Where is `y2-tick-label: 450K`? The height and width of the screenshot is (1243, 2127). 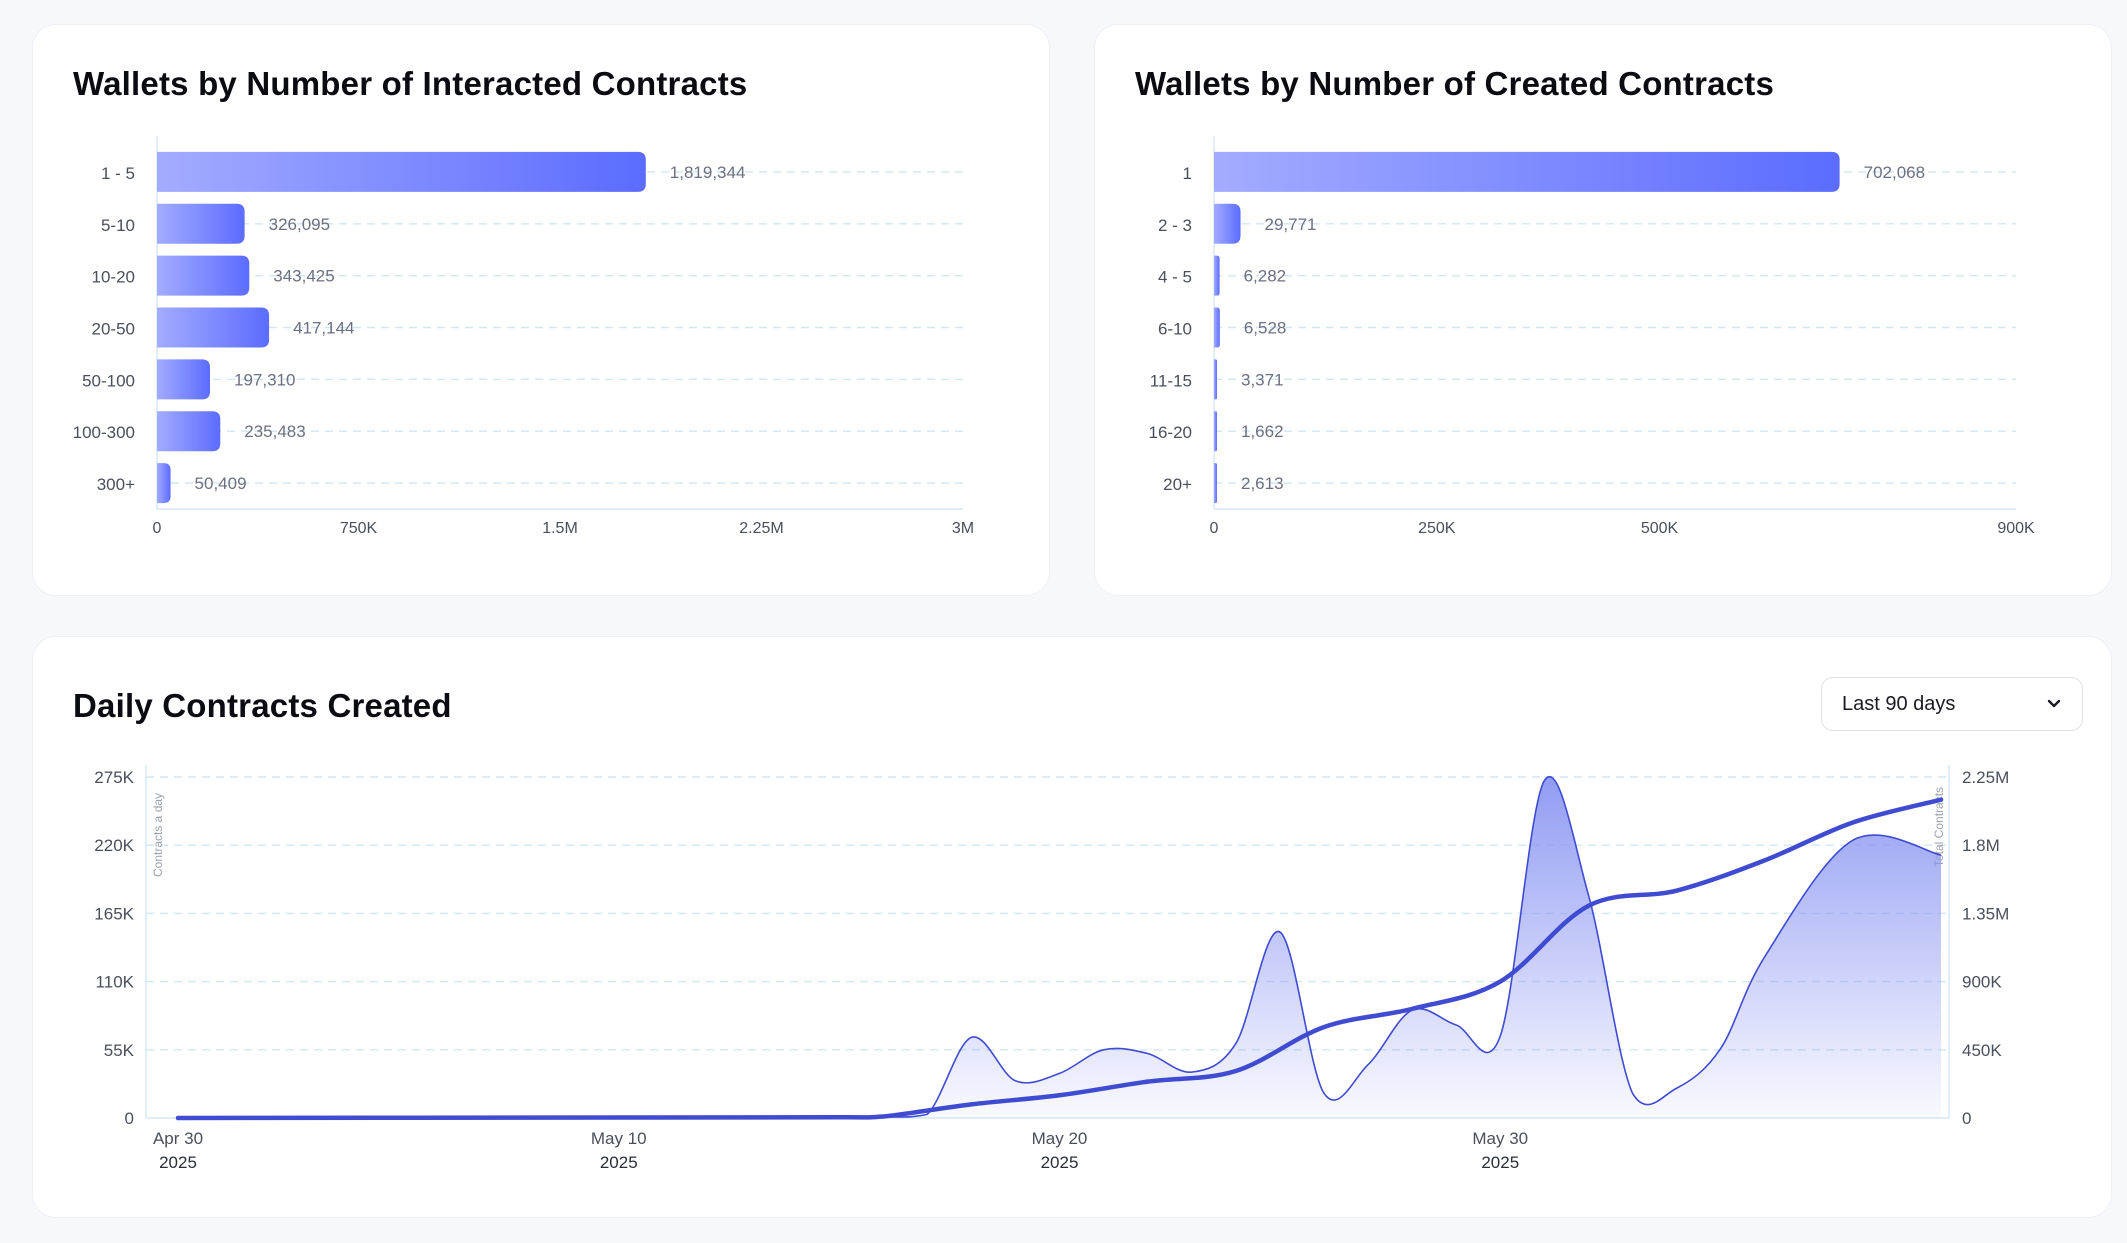
y2-tick-label: 450K is located at coordinates (1982, 1050).